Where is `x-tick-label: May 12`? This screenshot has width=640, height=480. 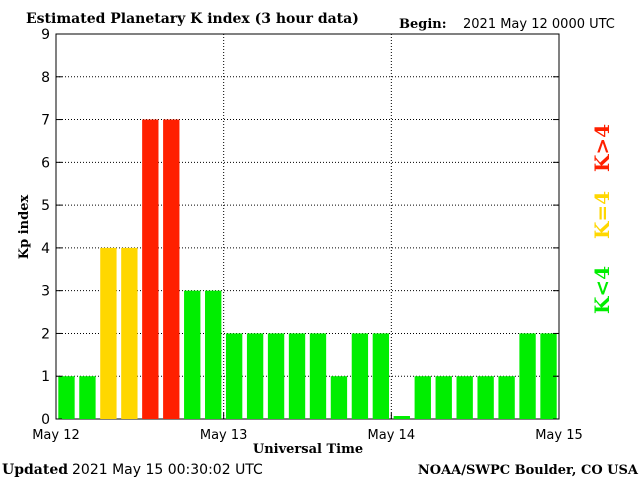
x-tick-label: May 12 is located at coordinates (56, 435).